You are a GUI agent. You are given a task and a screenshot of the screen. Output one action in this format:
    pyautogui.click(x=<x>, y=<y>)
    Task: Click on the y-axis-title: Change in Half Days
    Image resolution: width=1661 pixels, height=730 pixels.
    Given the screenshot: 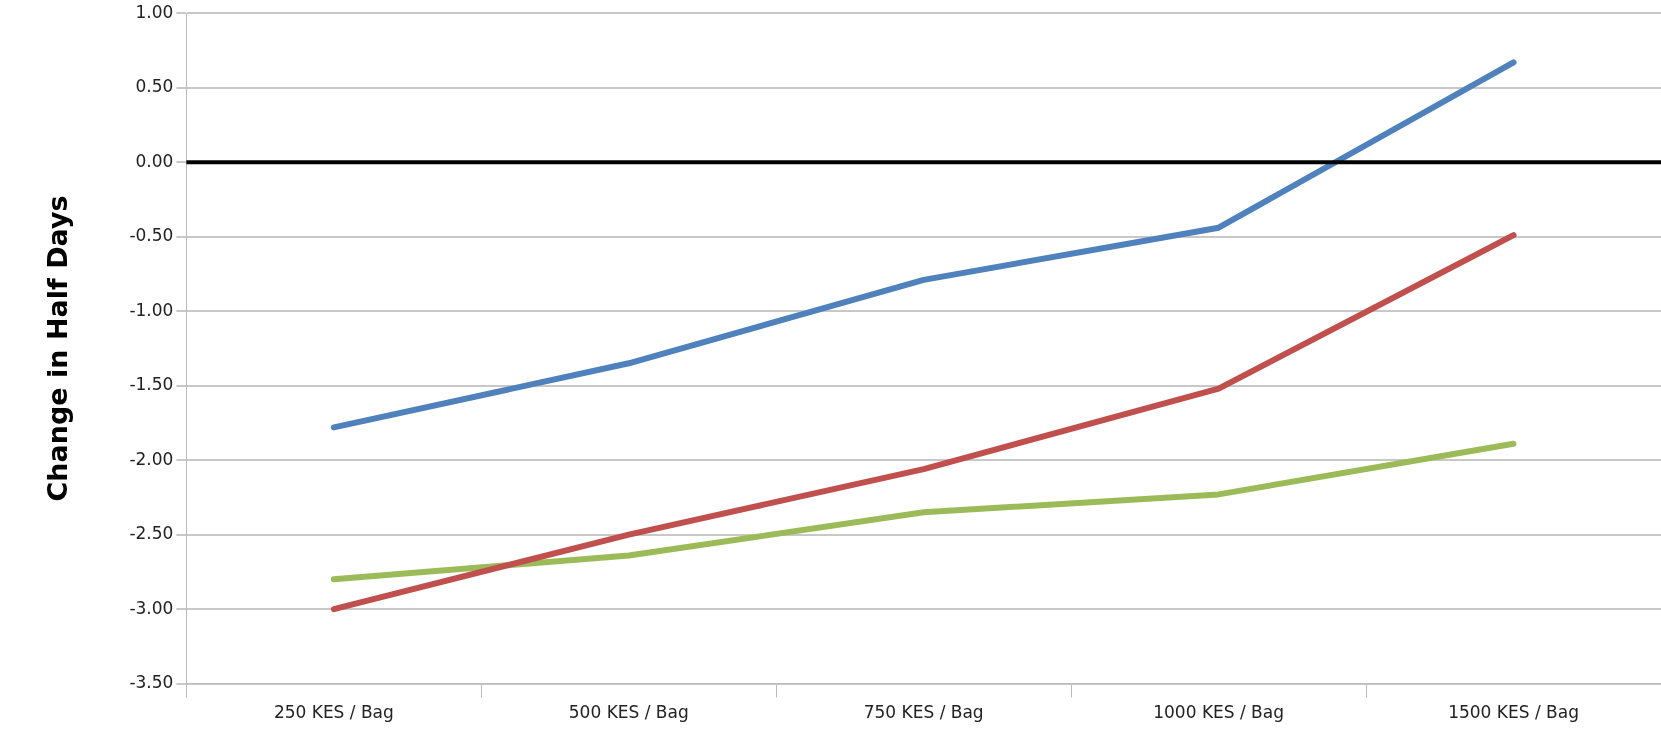 What is the action you would take?
    pyautogui.click(x=58, y=348)
    